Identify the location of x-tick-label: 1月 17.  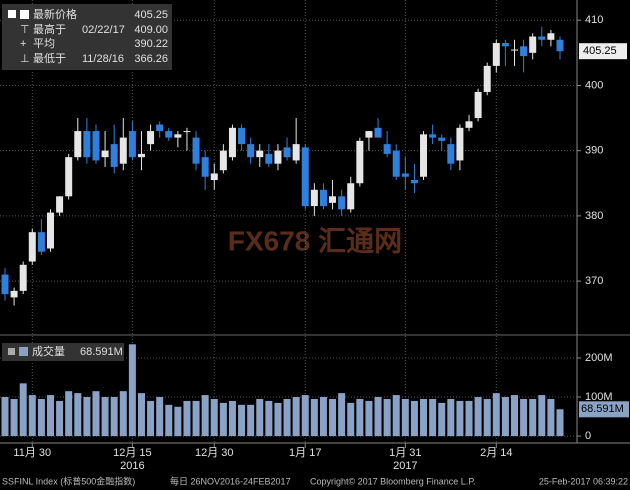
(305, 453).